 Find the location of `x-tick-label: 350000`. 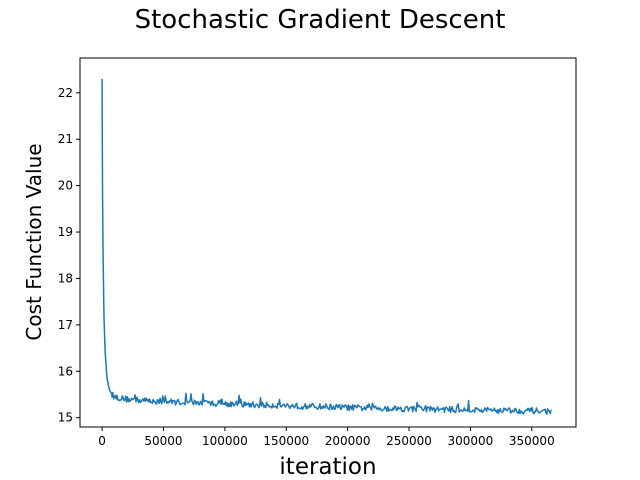

x-tick-label: 350000 is located at coordinates (532, 441).